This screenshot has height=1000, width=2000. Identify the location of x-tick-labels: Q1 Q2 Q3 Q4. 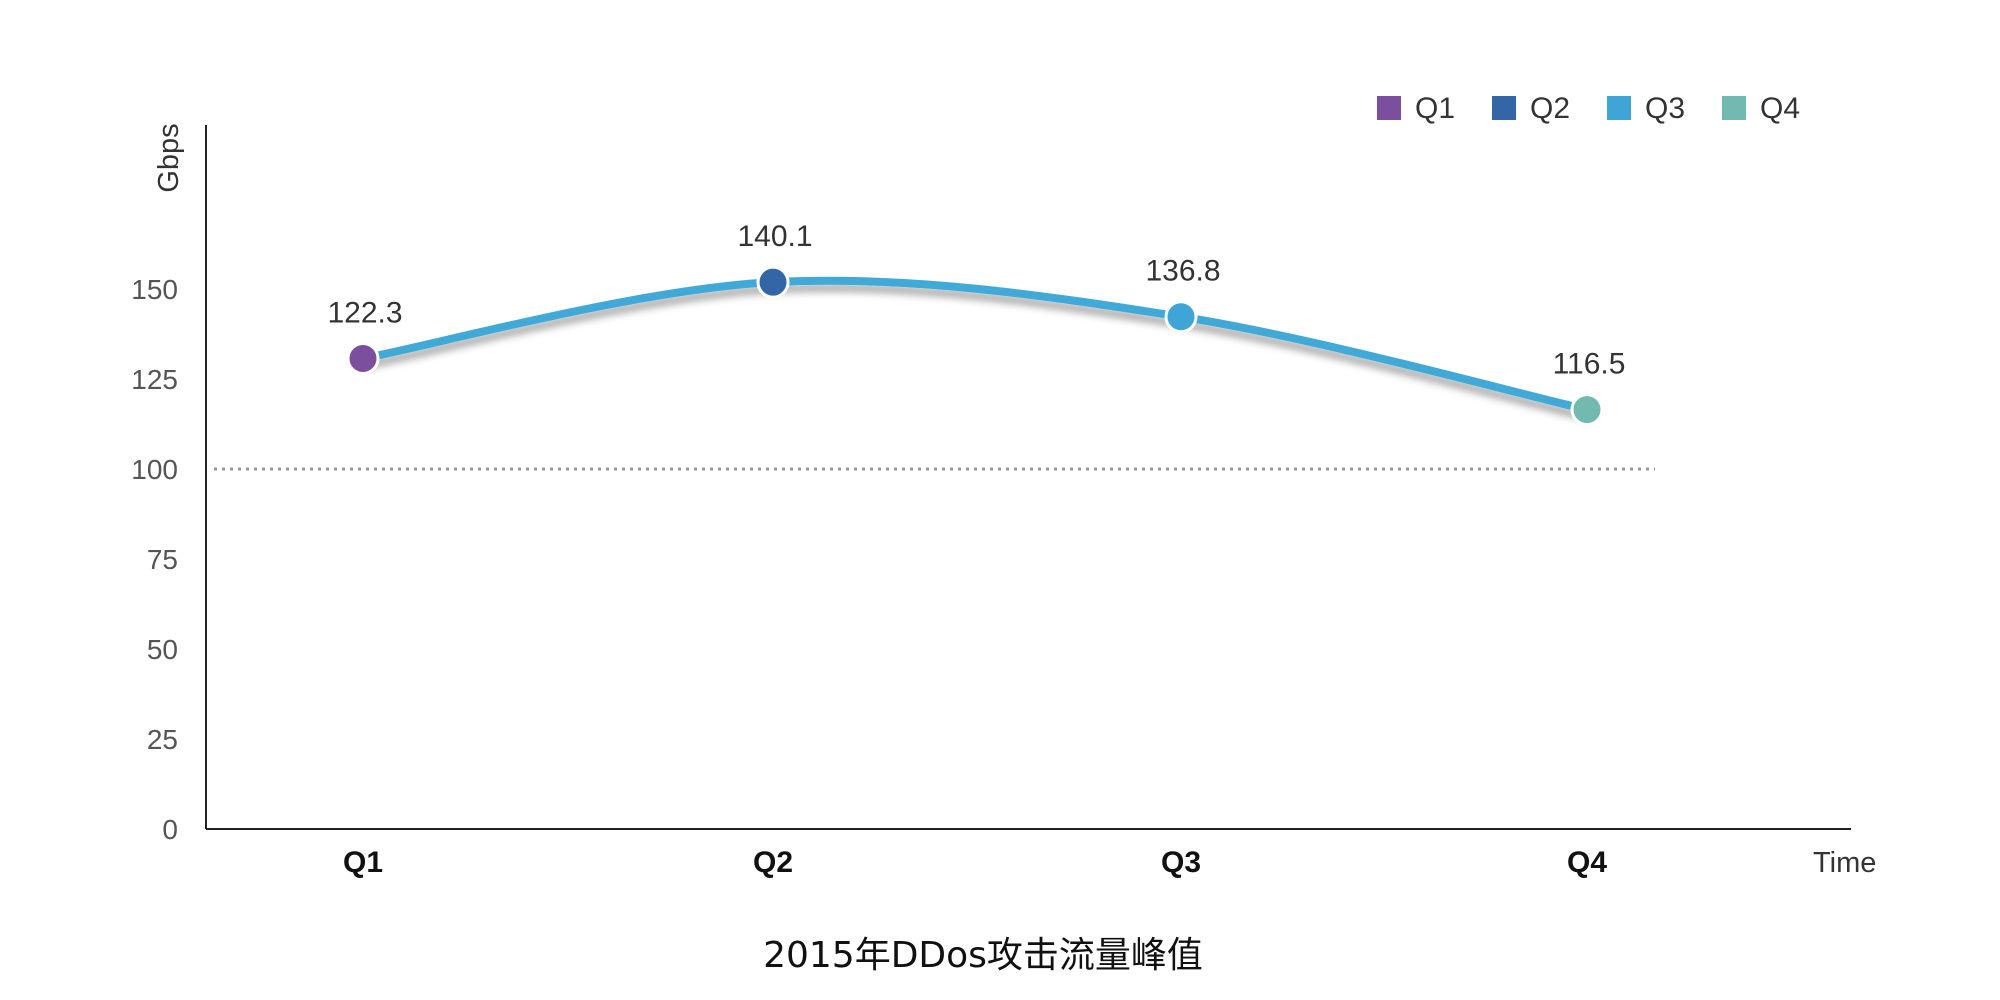
(975, 862).